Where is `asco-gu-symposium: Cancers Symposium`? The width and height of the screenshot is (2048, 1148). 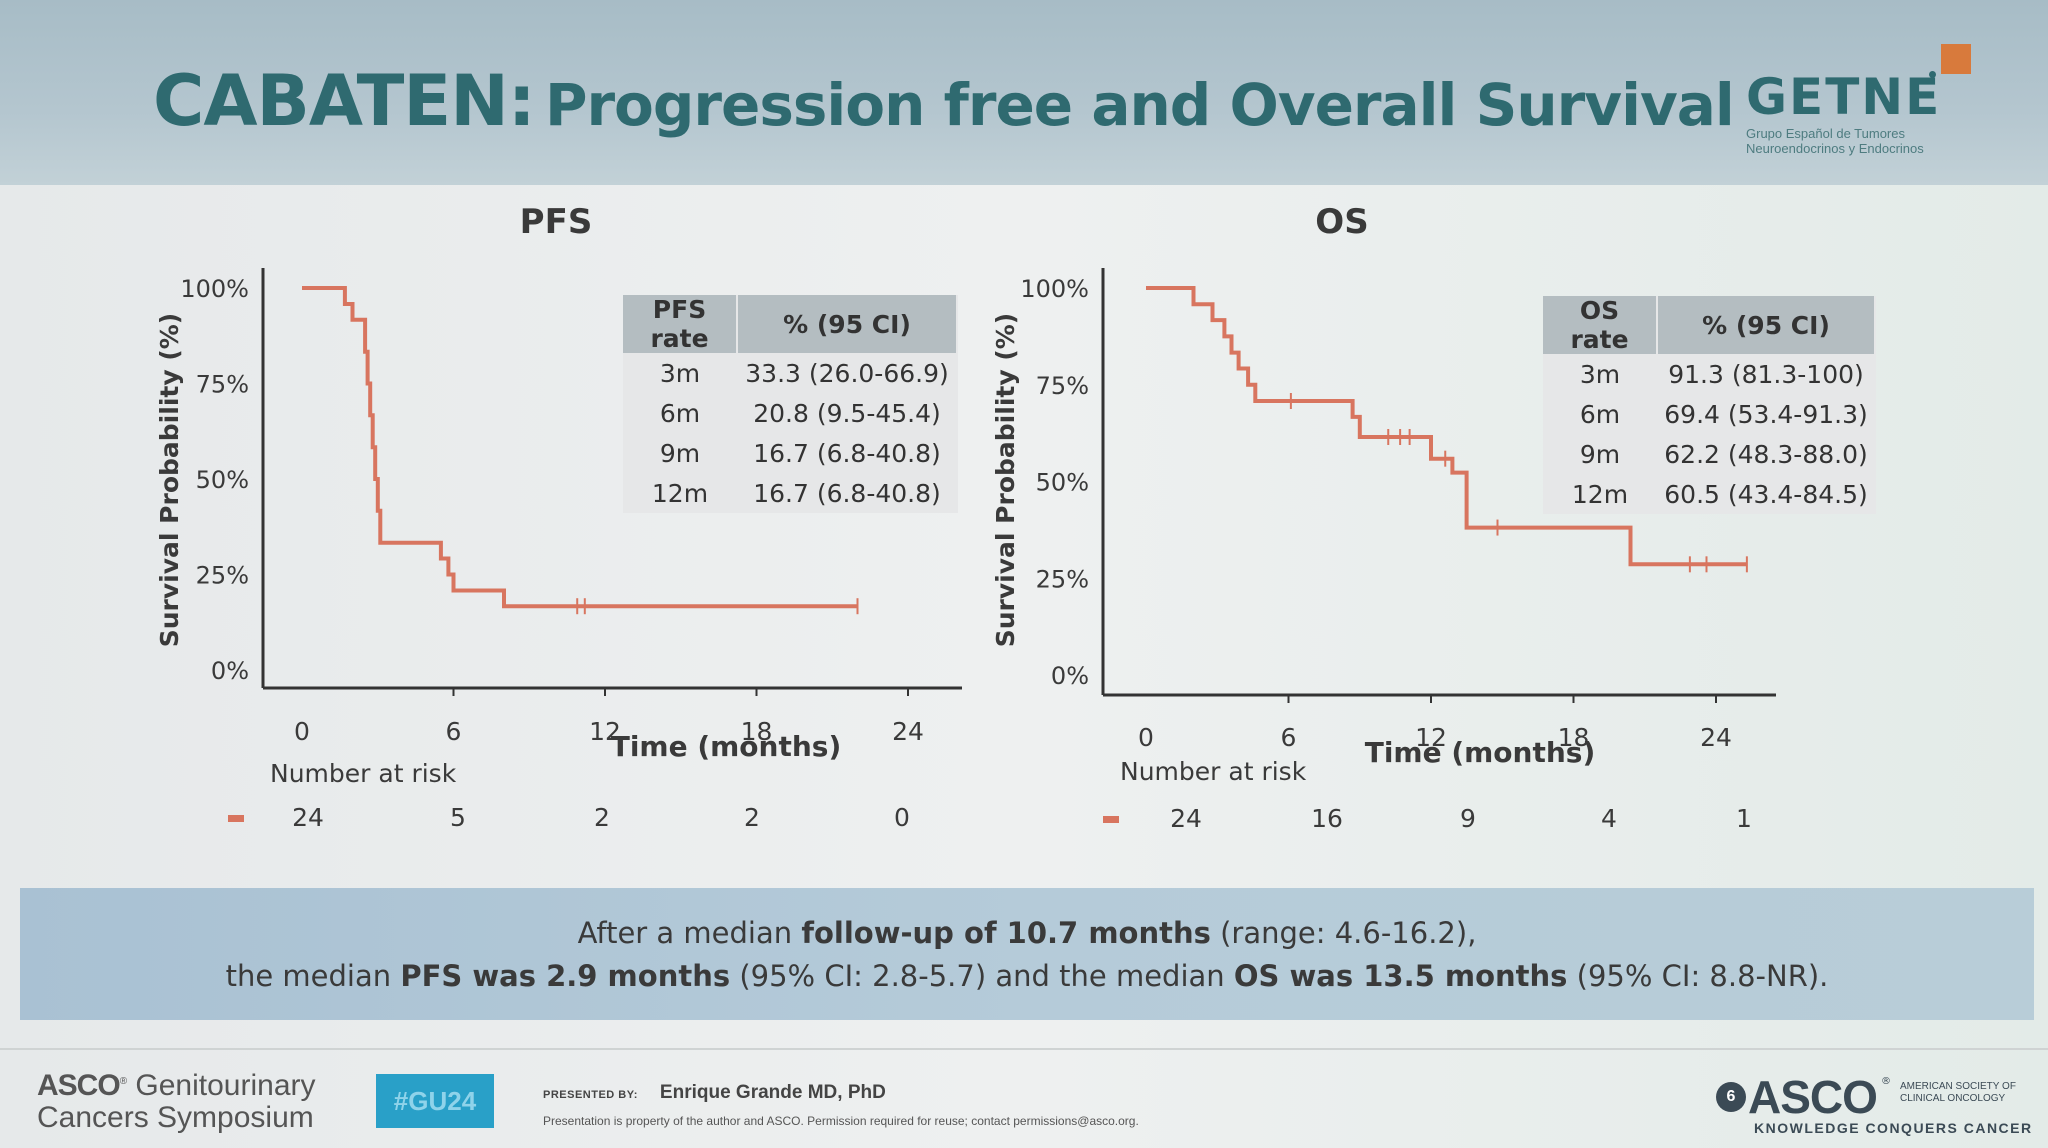
asco-gu-symposium: Cancers Symposium is located at coordinates (175, 1117).